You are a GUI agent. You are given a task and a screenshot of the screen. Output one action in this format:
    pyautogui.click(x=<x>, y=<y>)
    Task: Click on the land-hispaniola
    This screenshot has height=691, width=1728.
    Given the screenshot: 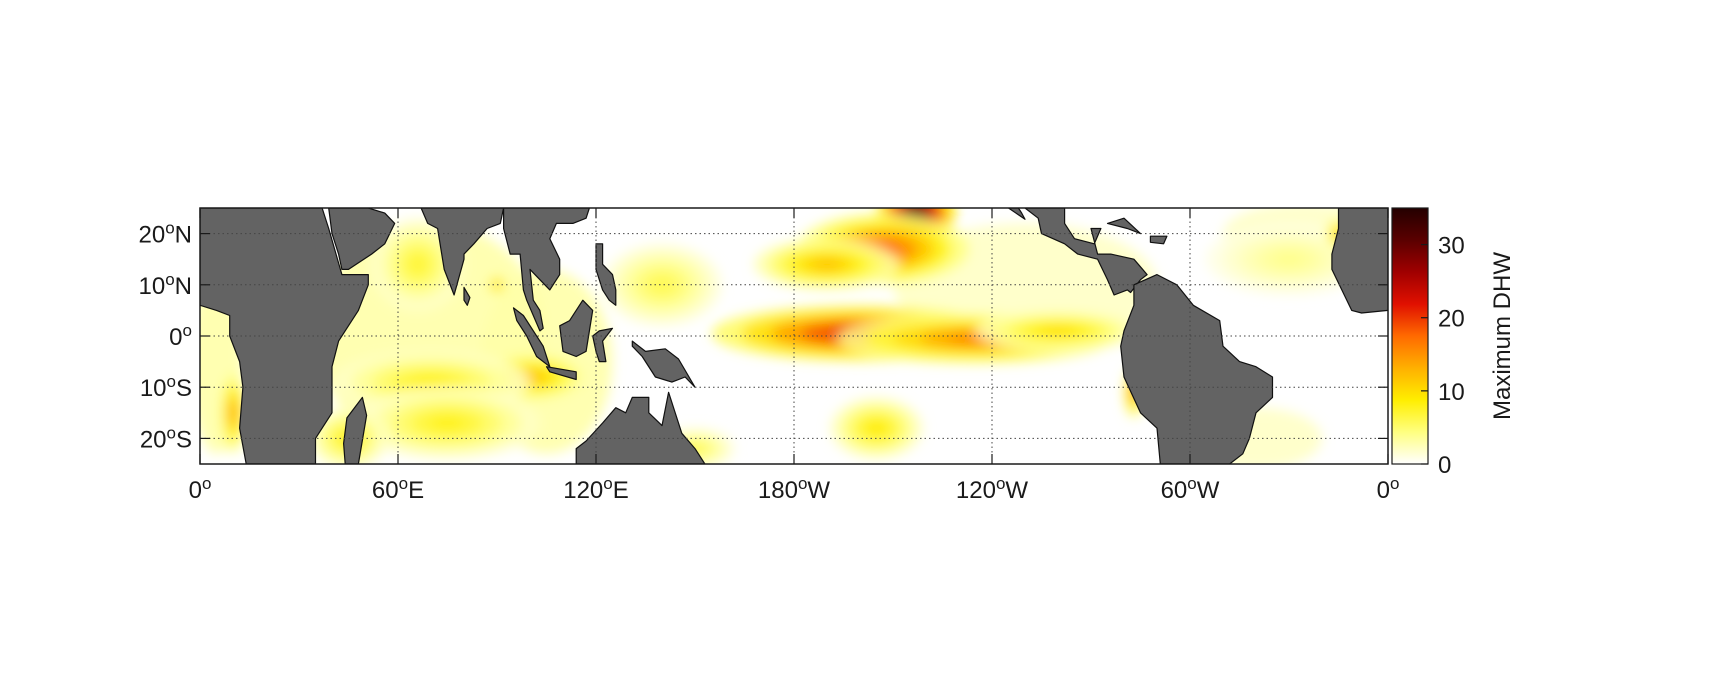 What is the action you would take?
    pyautogui.click(x=1158, y=240)
    